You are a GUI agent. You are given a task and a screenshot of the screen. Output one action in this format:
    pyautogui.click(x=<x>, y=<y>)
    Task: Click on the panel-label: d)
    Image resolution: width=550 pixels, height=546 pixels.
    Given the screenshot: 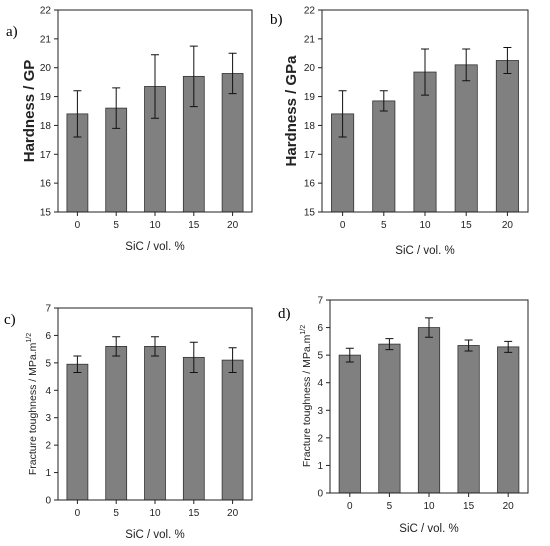 What is the action you would take?
    pyautogui.click(x=284, y=314)
    